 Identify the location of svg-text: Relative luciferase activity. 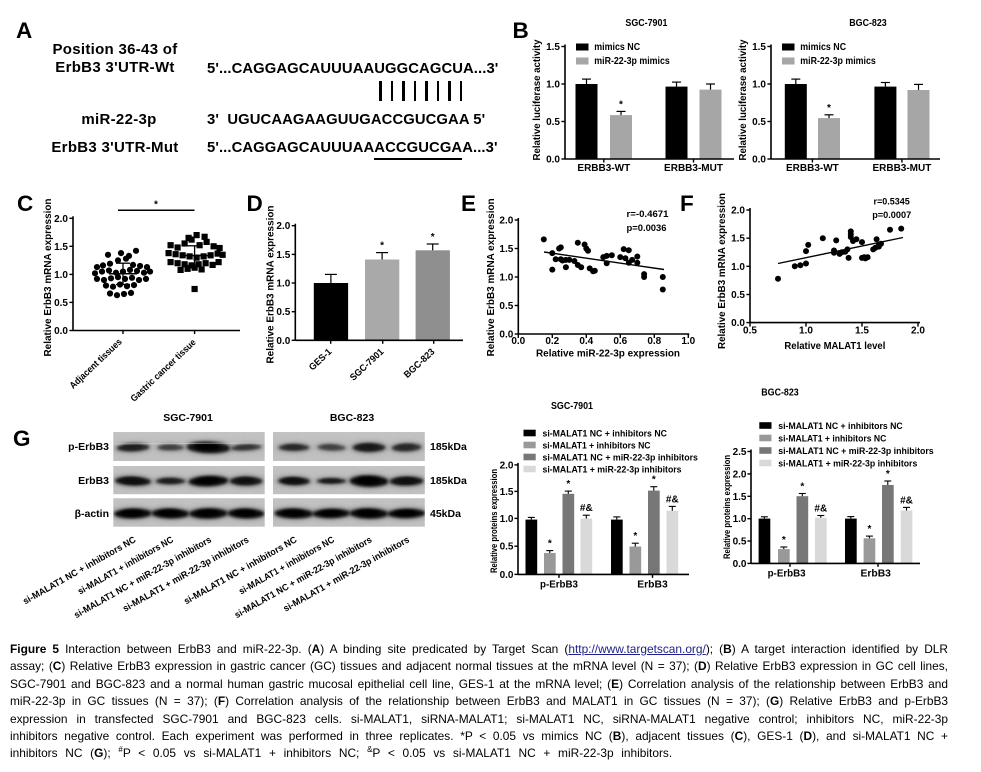
(537, 99).